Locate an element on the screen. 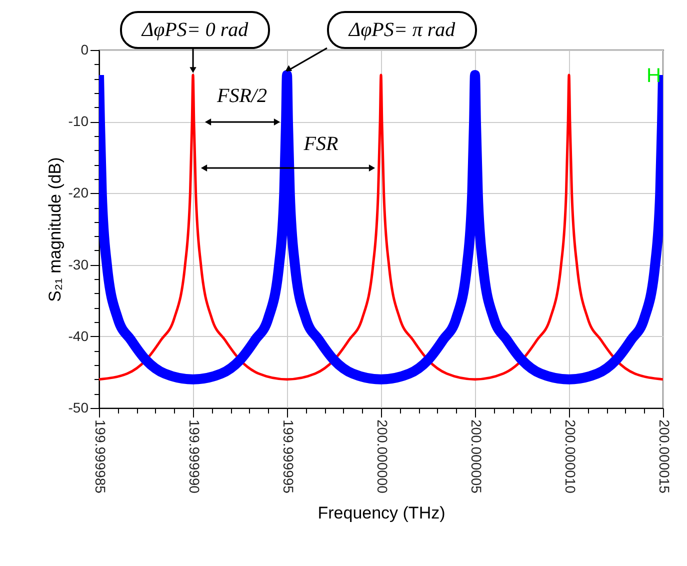  y-tick-label: -50 is located at coordinates (78, 408).